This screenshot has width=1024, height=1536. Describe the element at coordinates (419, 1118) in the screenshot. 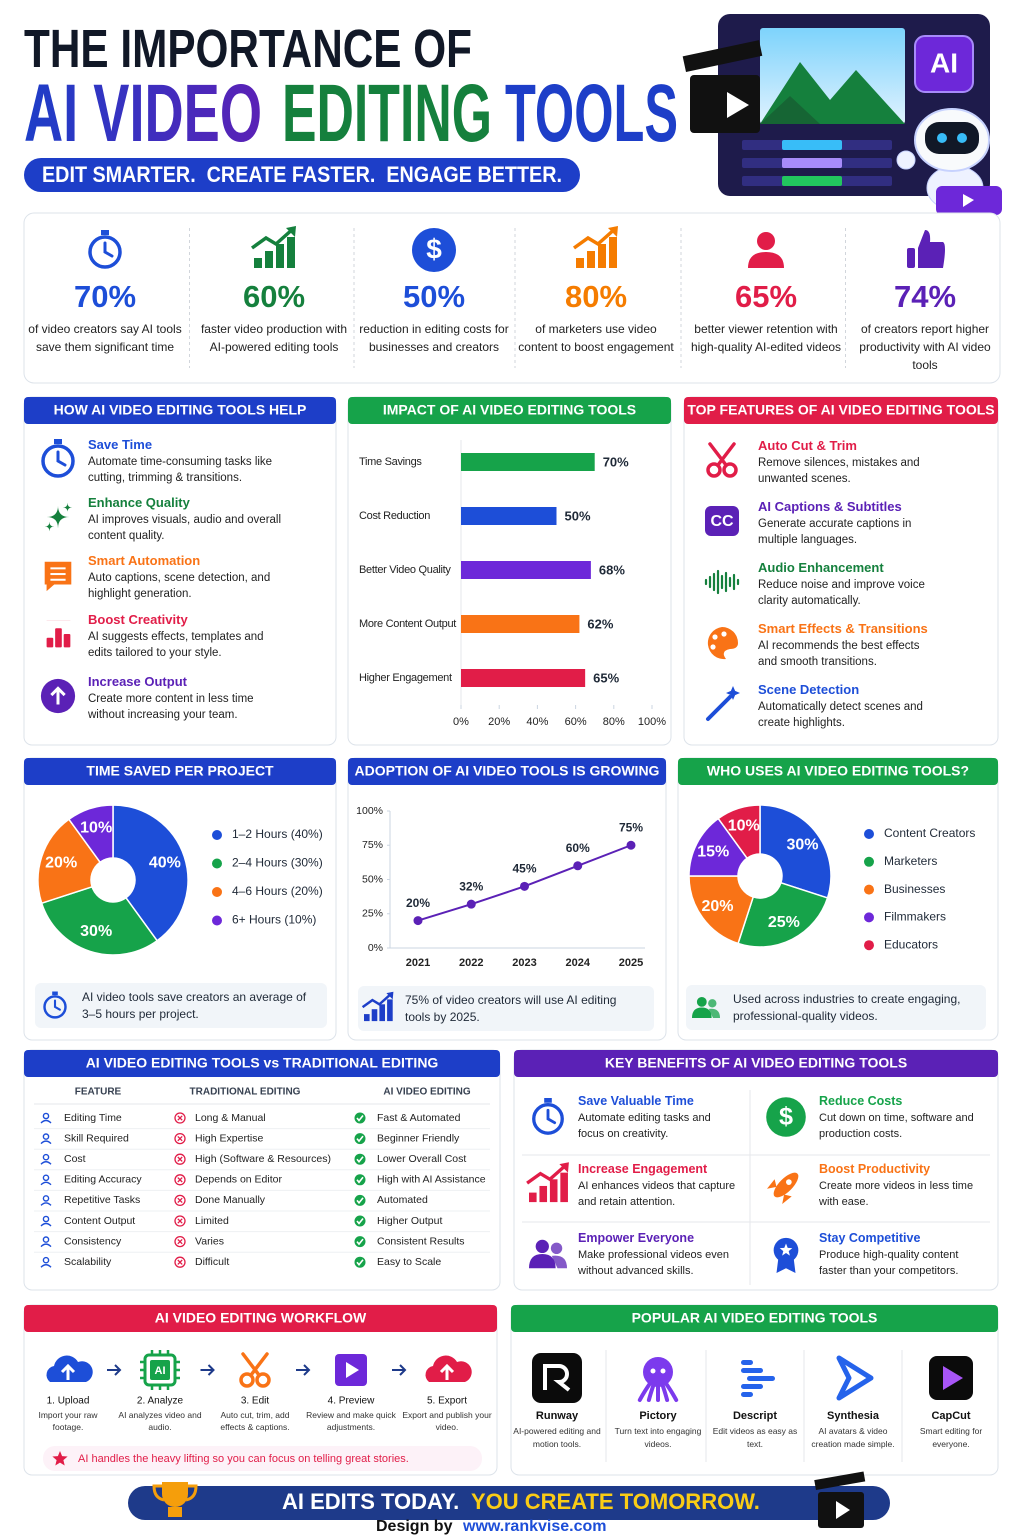

I see `table-cell: Fast & Automated` at that location.